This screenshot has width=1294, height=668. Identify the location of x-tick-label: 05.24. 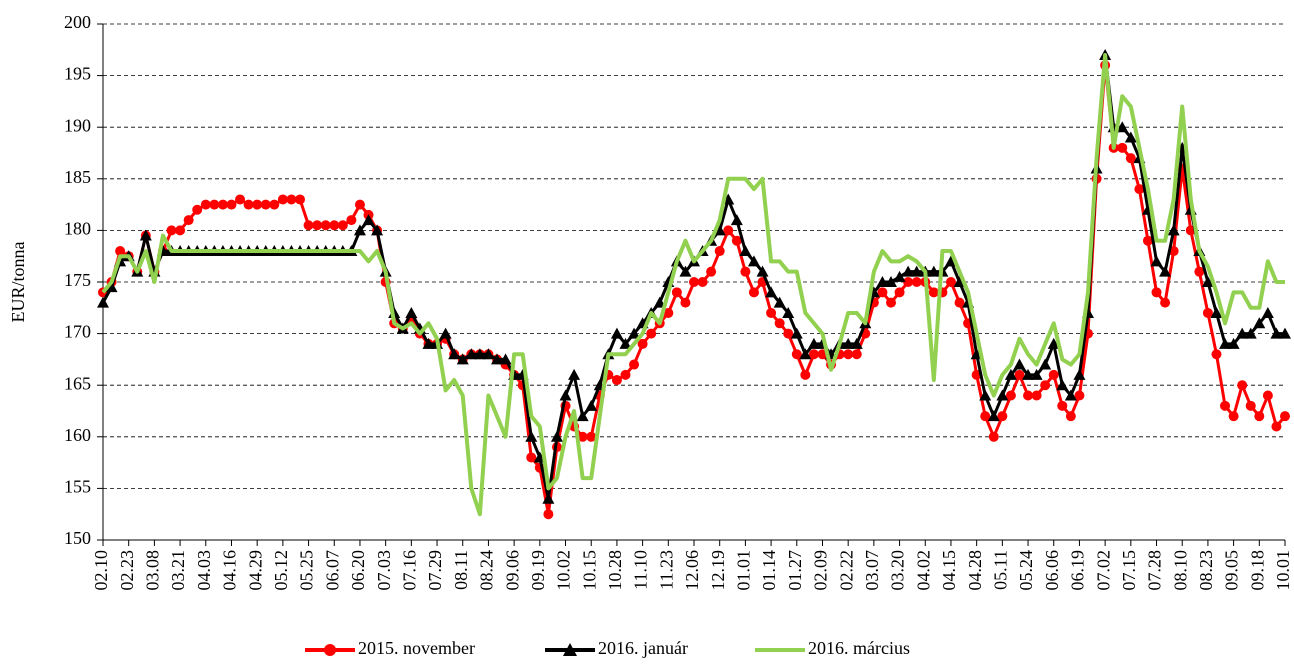
(1026, 570).